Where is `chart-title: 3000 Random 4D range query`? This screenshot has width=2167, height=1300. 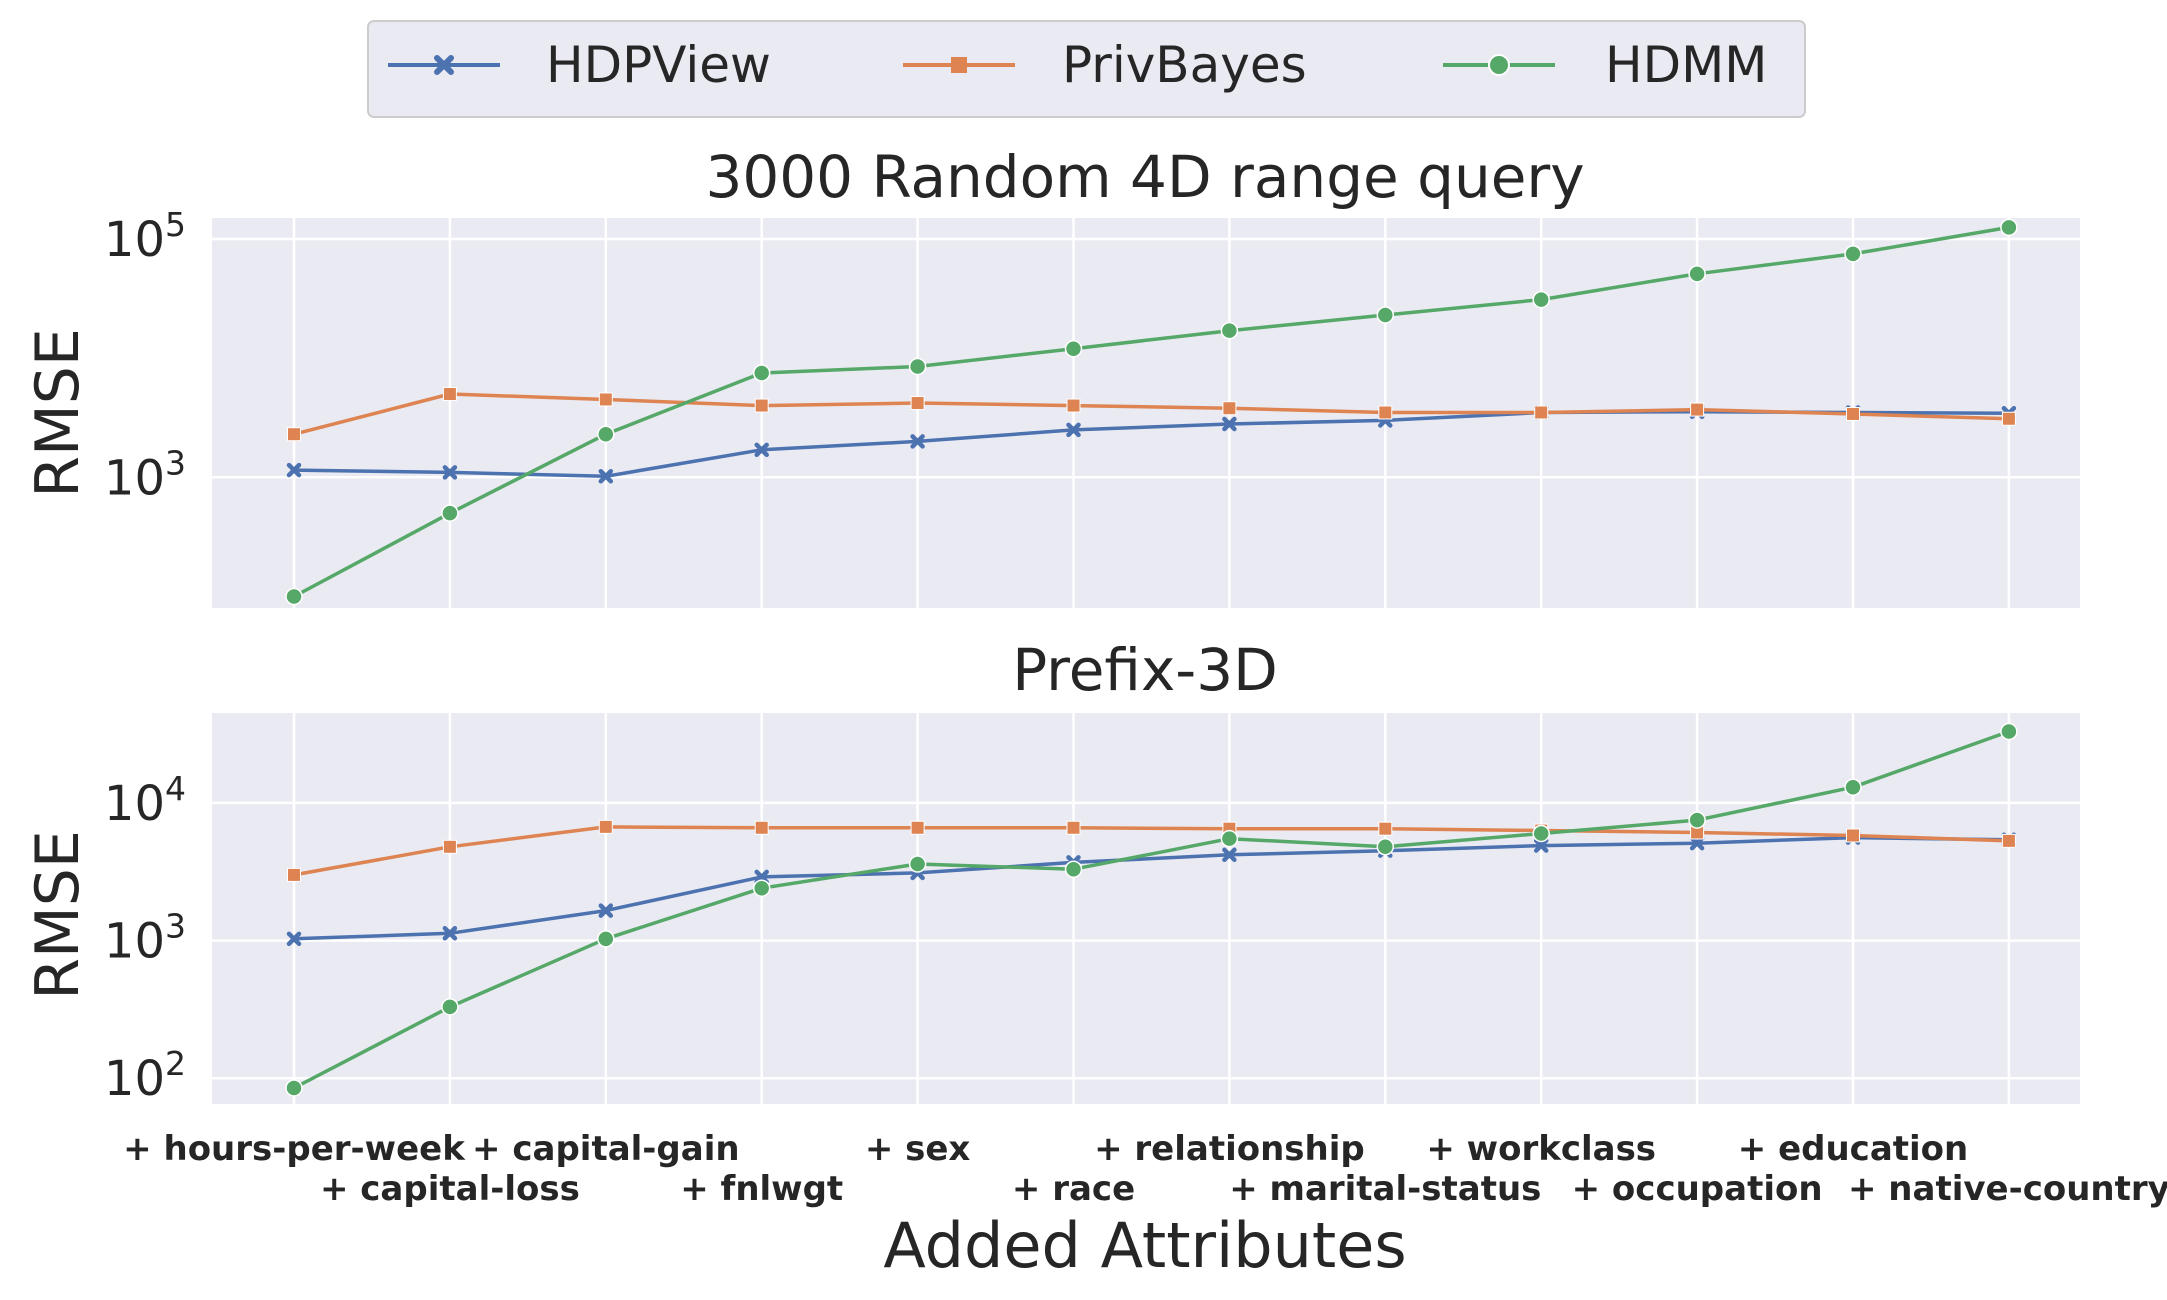 chart-title: 3000 Random 4D range query is located at coordinates (1144, 177).